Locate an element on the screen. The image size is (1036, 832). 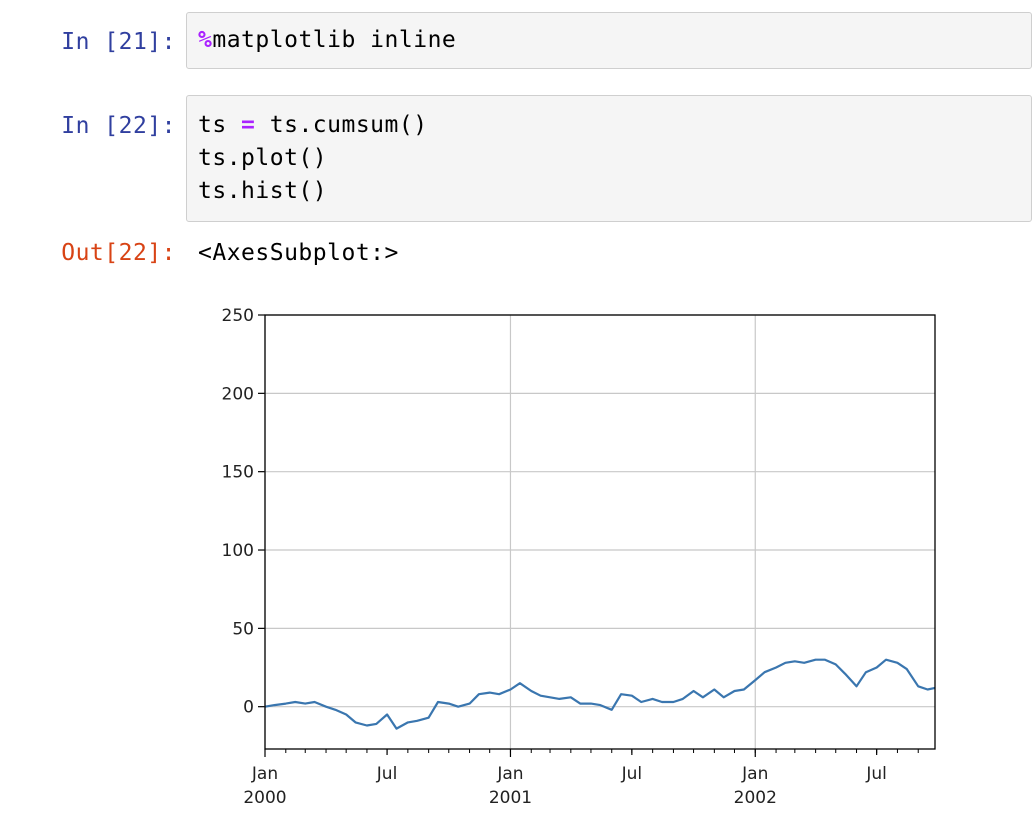
code-text: ts.cumsum() is located at coordinates (341, 125).